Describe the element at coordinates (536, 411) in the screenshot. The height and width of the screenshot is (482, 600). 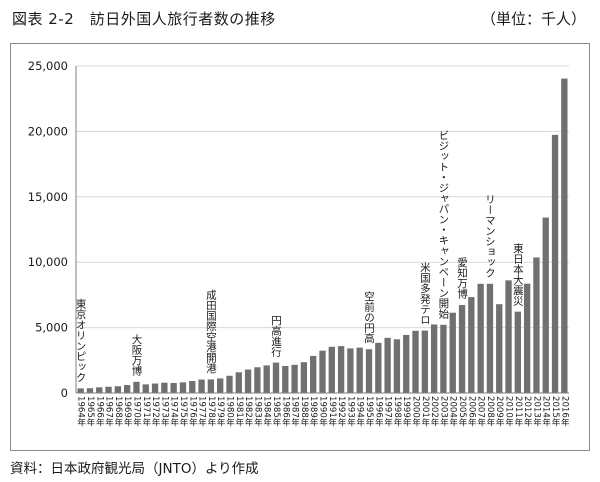
I see `x-tick-label: 2013年` at that location.